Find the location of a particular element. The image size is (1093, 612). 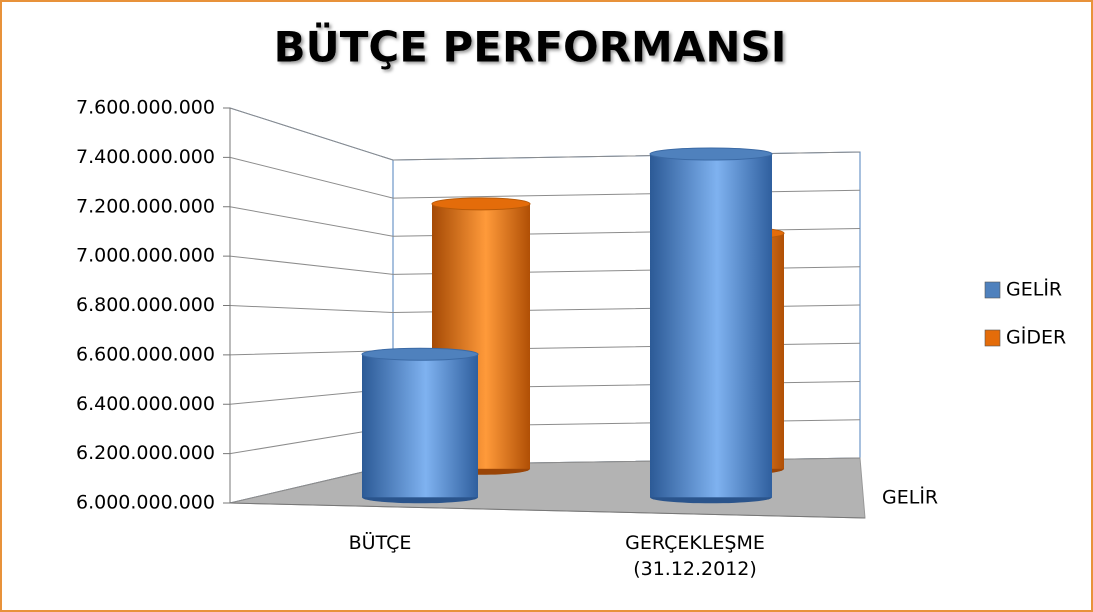

y-tick-label: 6.000.000.000 is located at coordinates (145, 503).